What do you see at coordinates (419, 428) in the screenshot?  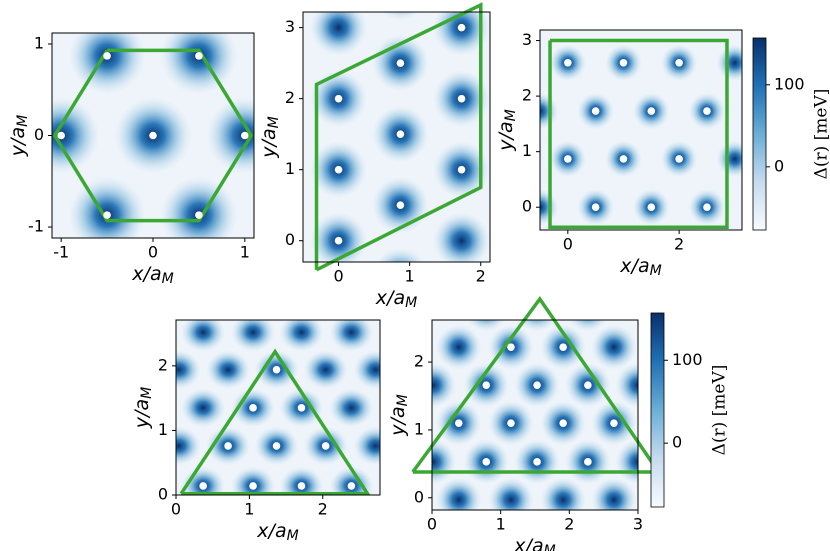 I see `y-tick-label: 1` at bounding box center [419, 428].